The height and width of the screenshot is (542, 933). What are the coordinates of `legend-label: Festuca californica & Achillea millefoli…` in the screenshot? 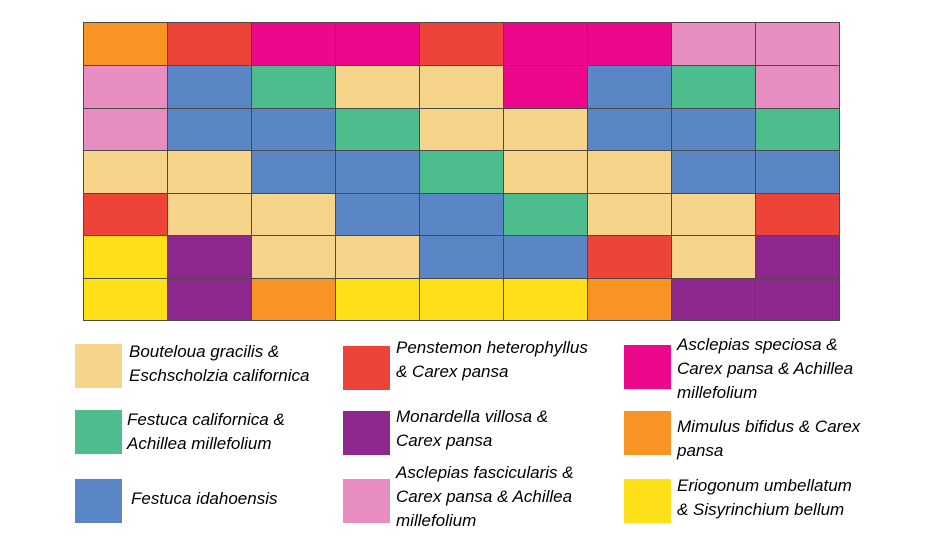 It's located at (206, 431).